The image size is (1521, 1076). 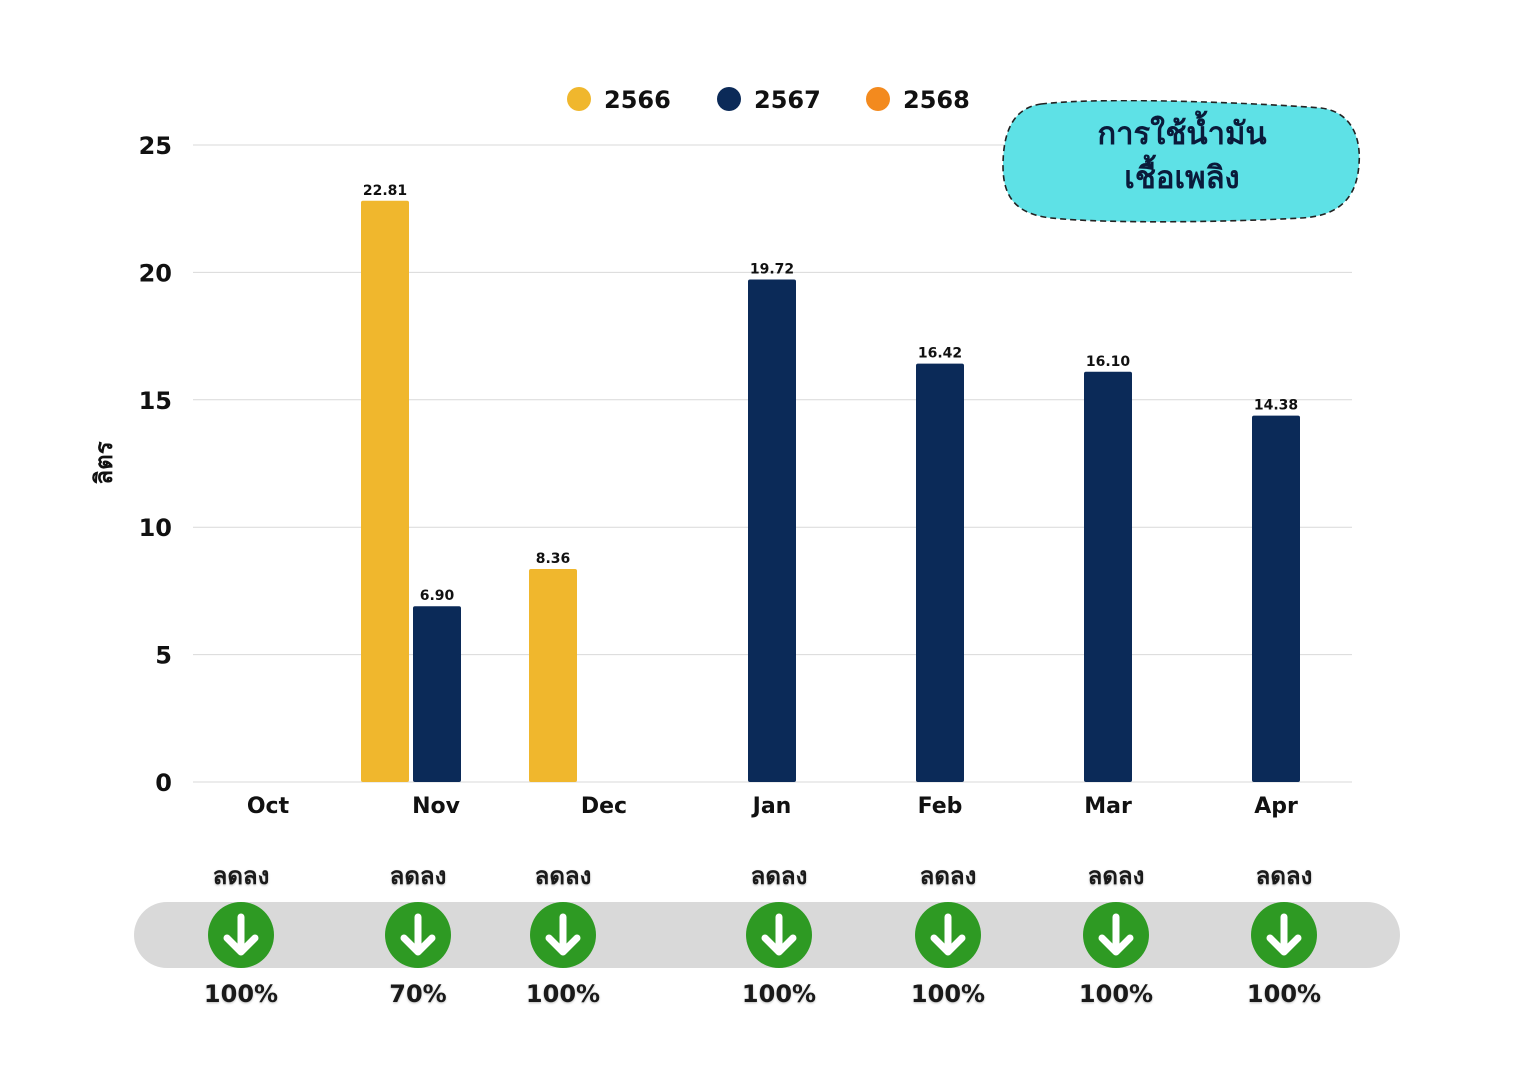 I want to click on legend-label-2566: 2566, so click(x=637, y=100).